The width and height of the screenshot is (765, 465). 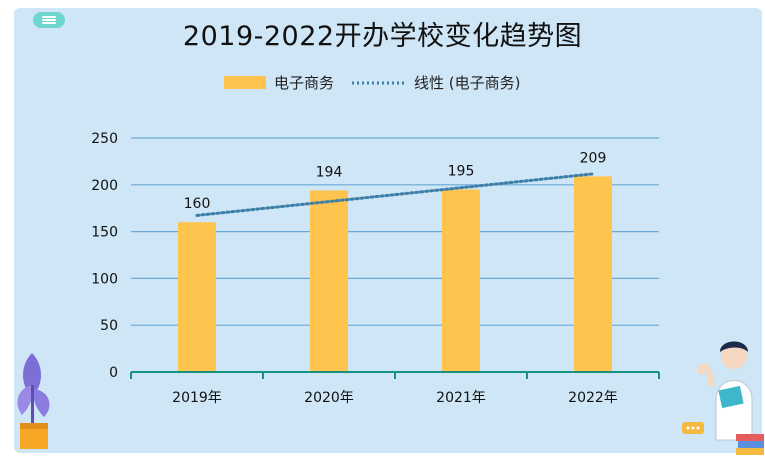 I want to click on x-tick-label: 2019年, so click(x=197, y=398).